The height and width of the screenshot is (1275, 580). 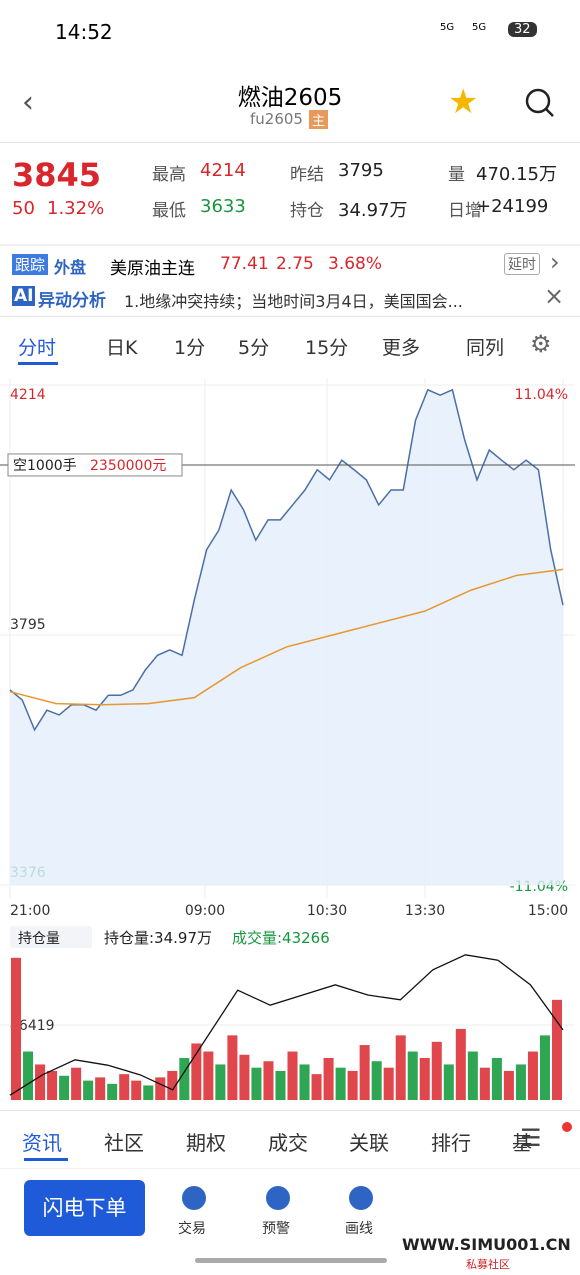 I want to click on bottom-tab: 资讯, so click(x=42, y=1143).